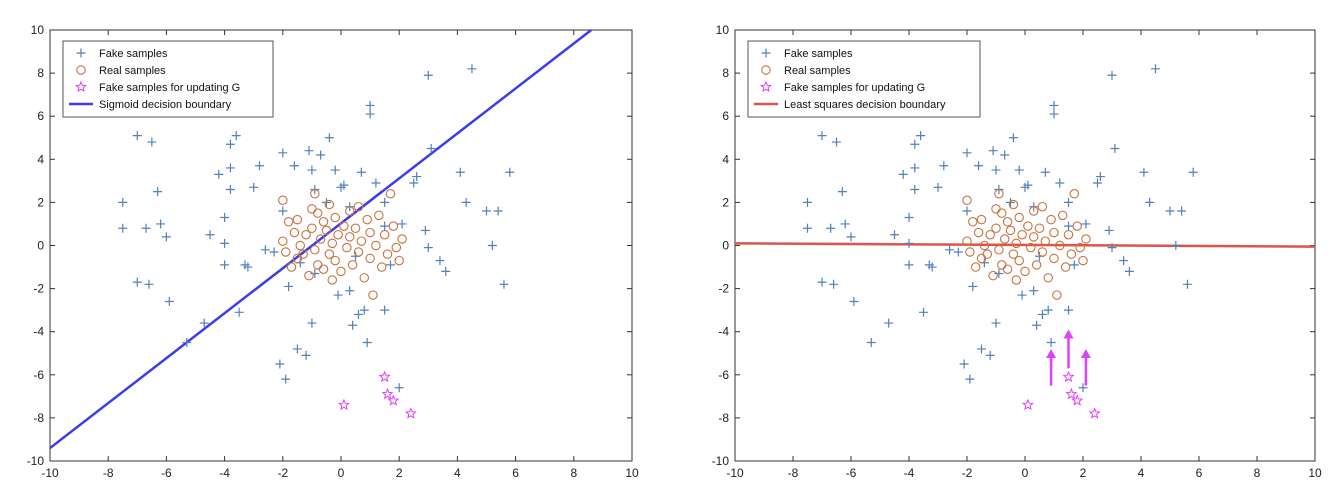 The width and height of the screenshot is (1340, 500). Describe the element at coordinates (725, 246) in the screenshot. I see `y-tick-label: 0` at that location.